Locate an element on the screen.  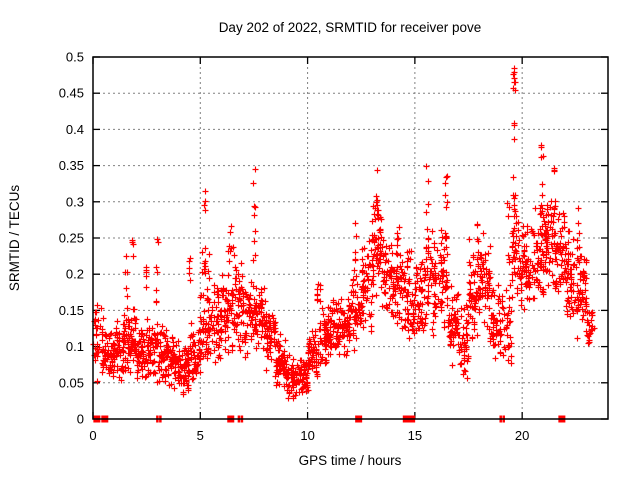
y-tick-label: 0.05 is located at coordinates (71, 382).